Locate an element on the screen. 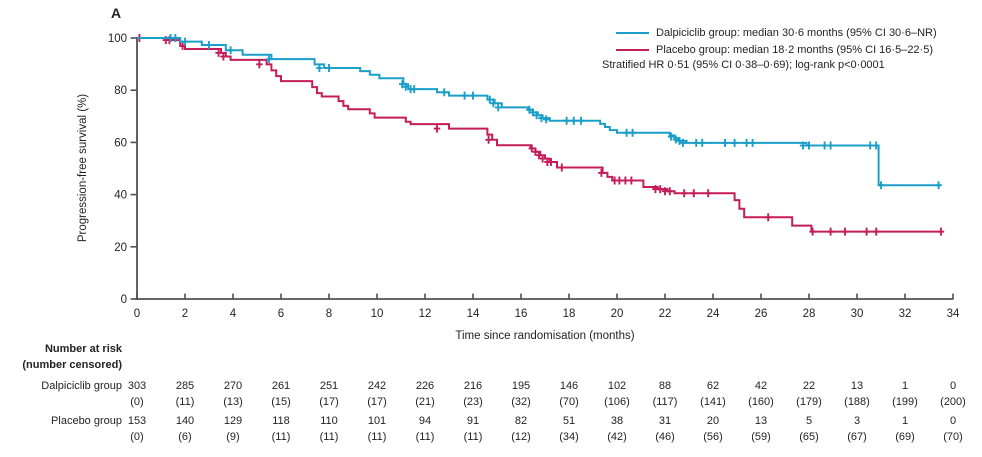 Image resolution: width=982 pixels, height=457 pixels. x-tick-label: 0 is located at coordinates (137, 314).